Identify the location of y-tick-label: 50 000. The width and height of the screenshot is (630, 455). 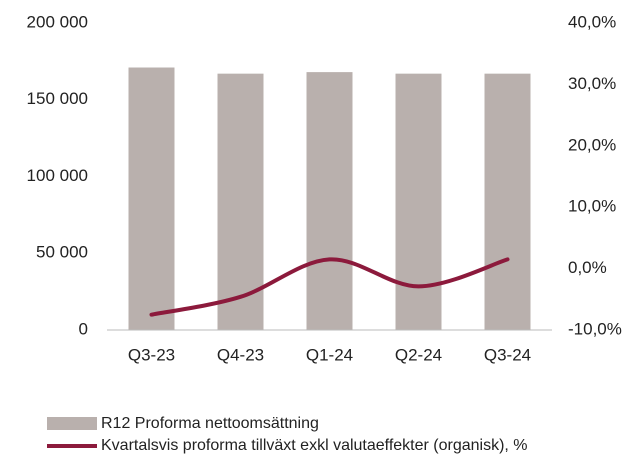
(62, 252).